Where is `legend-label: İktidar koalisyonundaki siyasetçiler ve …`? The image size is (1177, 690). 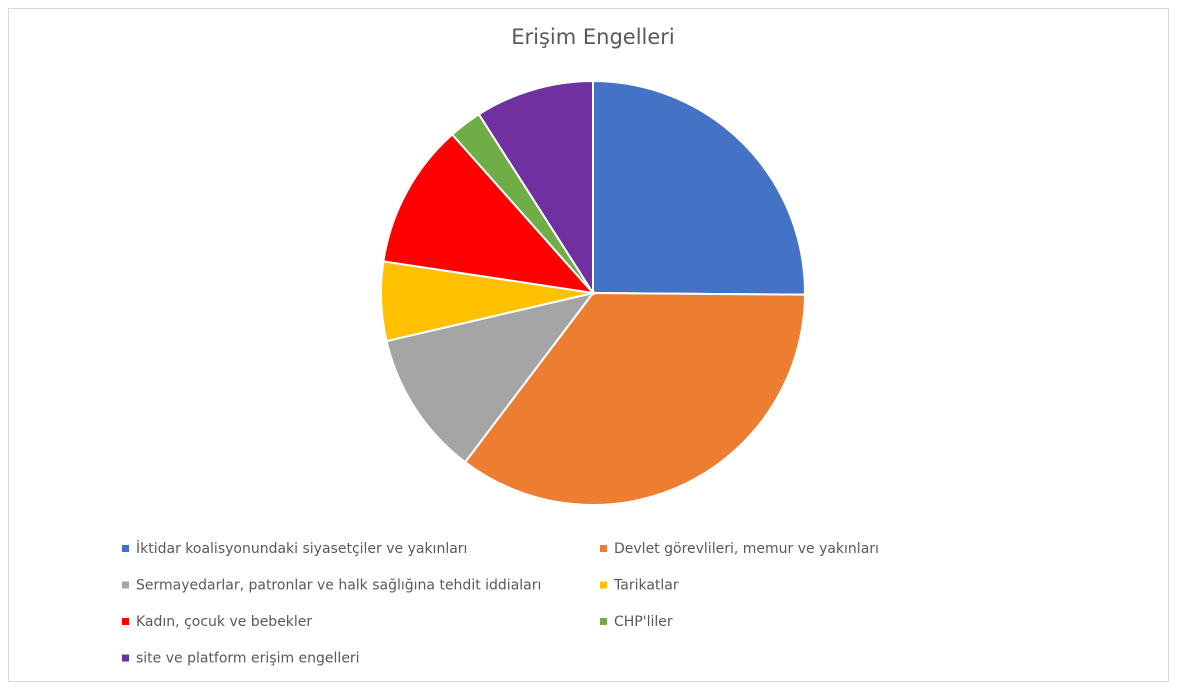
legend-label: İktidar koalisyonundaki siyasetçiler ve … is located at coordinates (301, 548).